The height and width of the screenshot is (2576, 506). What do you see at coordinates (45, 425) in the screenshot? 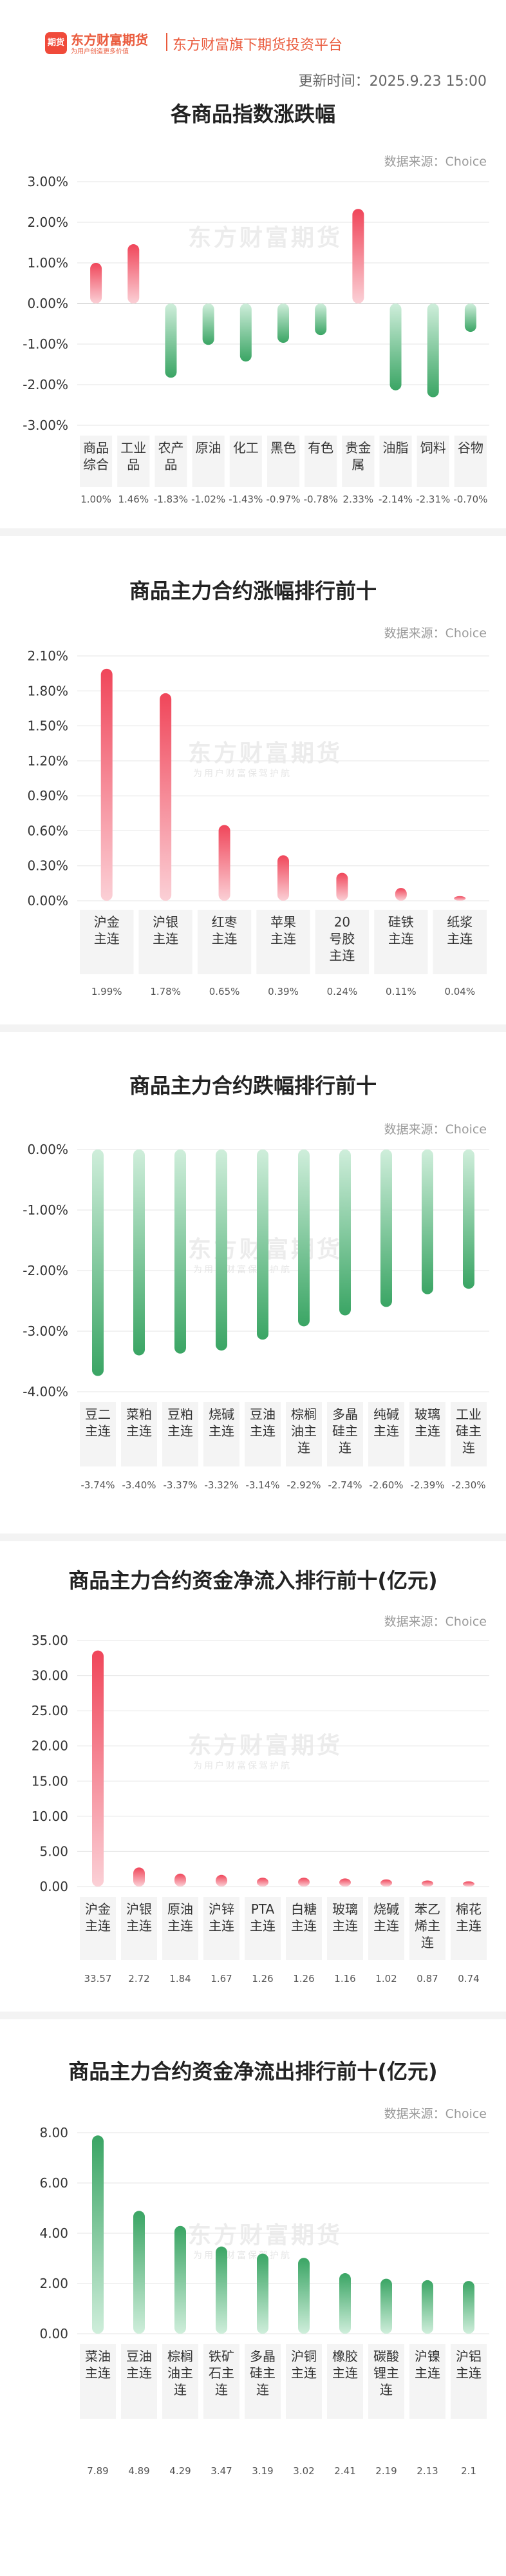
I see `y-tick-label: -3.00%` at bounding box center [45, 425].